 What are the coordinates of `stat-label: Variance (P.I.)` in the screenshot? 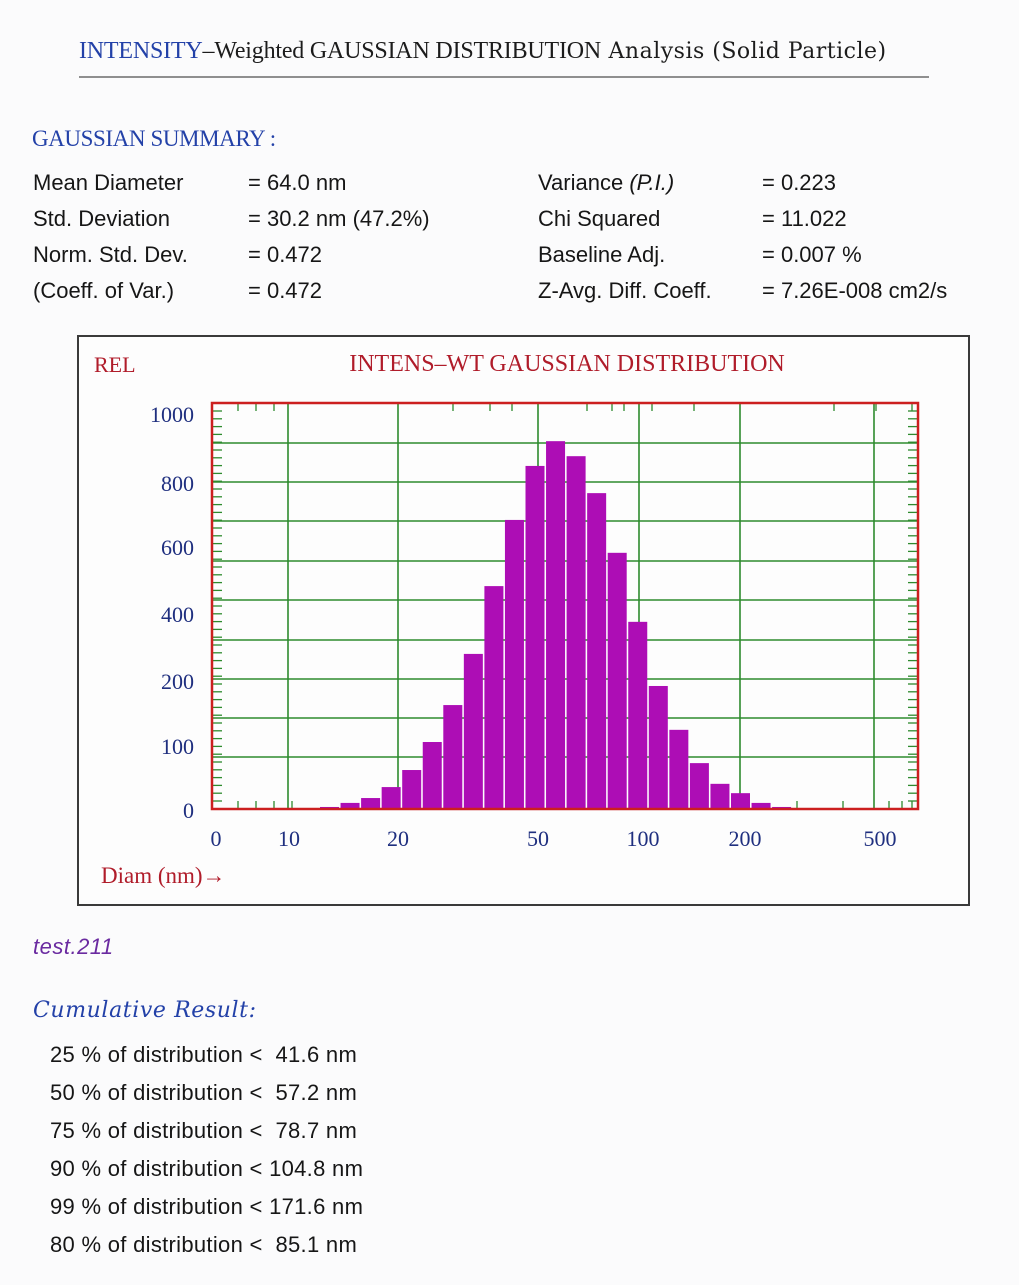 It's located at (606, 183).